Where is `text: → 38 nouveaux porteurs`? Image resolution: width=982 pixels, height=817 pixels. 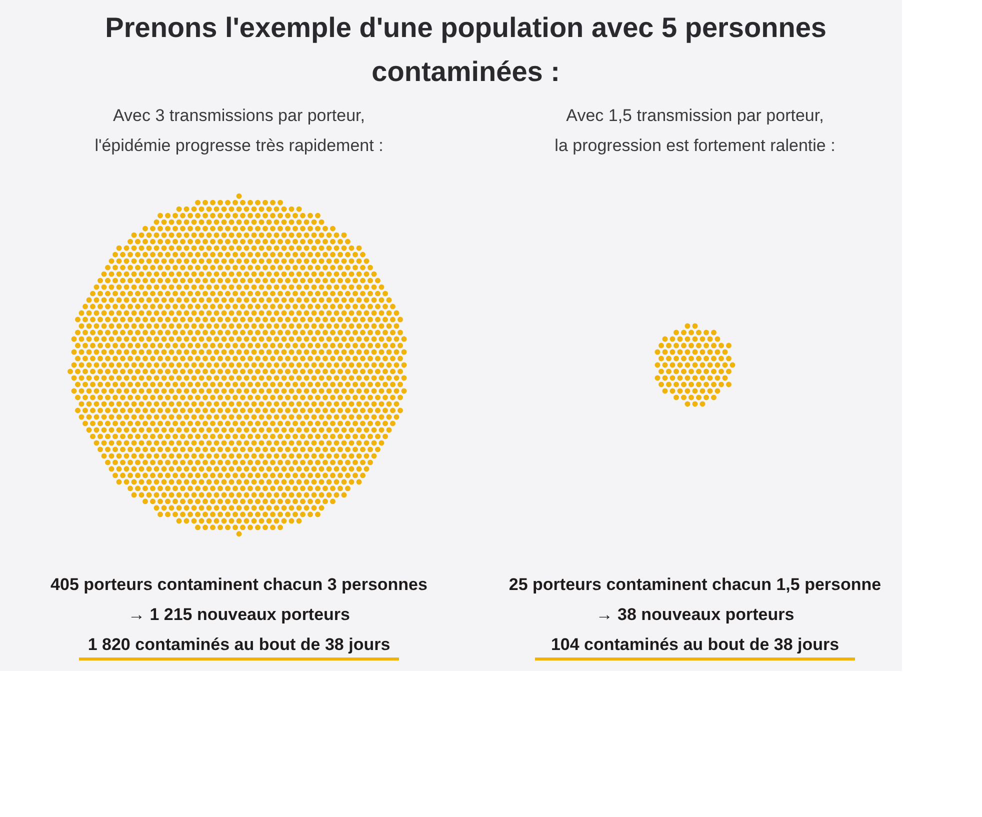
text: → 38 nouveaux porteurs is located at coordinates (695, 614).